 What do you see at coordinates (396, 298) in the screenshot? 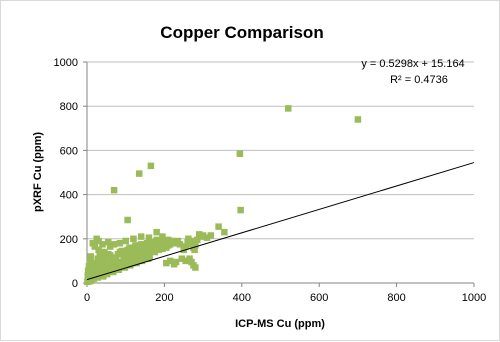
I see `x-tick-label-800: 800` at bounding box center [396, 298].